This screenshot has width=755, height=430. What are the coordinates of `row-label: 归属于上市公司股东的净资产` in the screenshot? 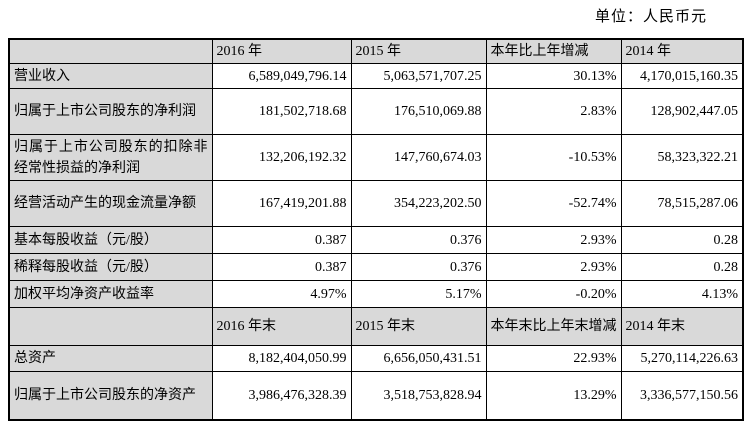 It's located at (110, 395).